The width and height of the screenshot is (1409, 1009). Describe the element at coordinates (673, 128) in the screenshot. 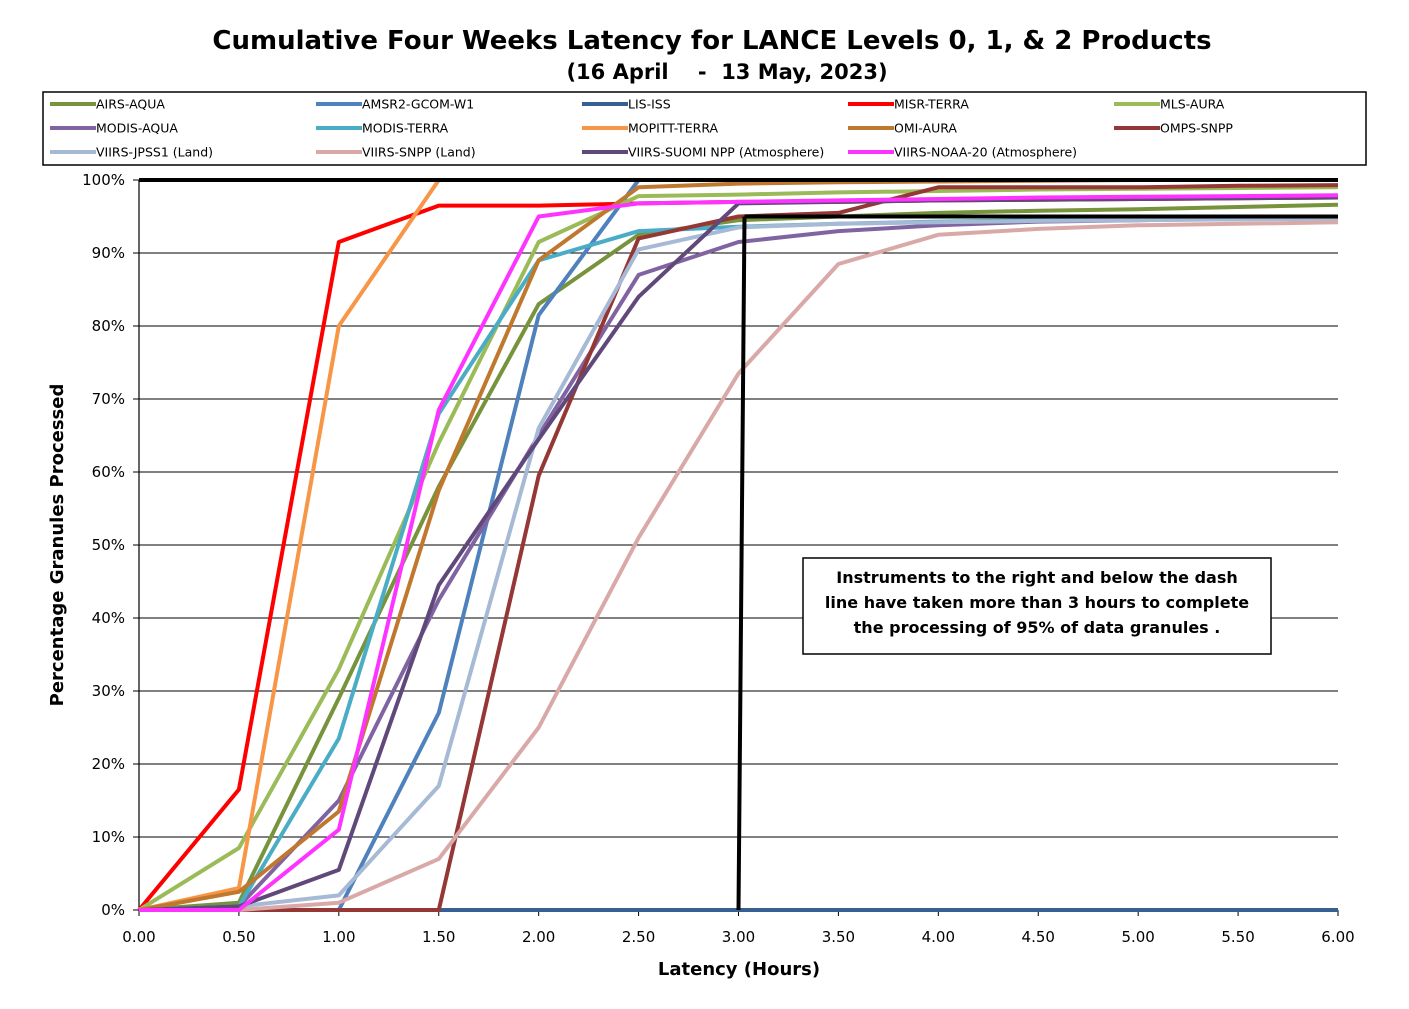

I see `legend-entry: MOPITT-TERRA` at that location.